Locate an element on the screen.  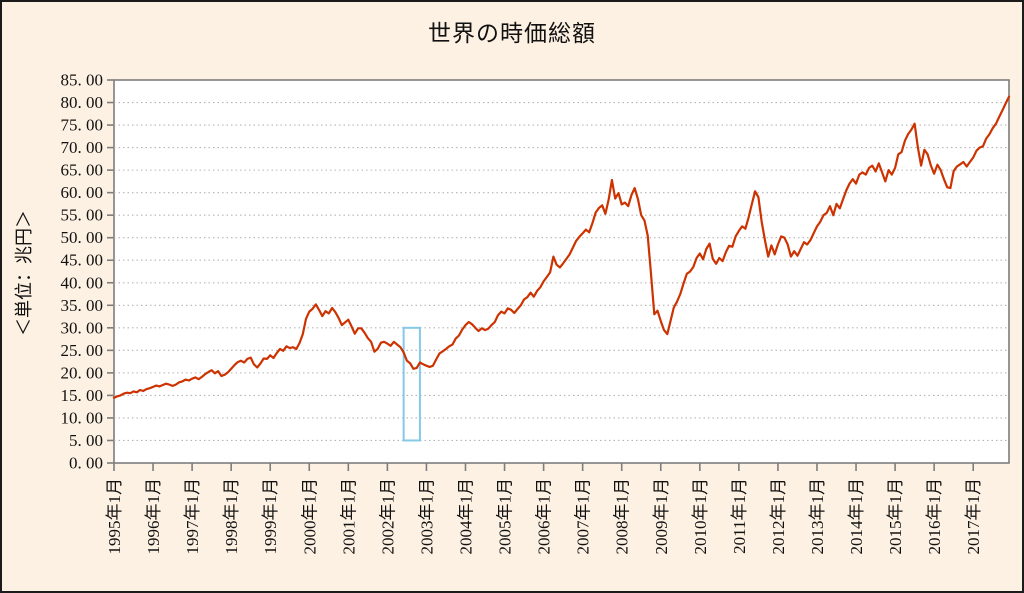
x-tick-label: 2008年1月 is located at coordinates (622, 516).